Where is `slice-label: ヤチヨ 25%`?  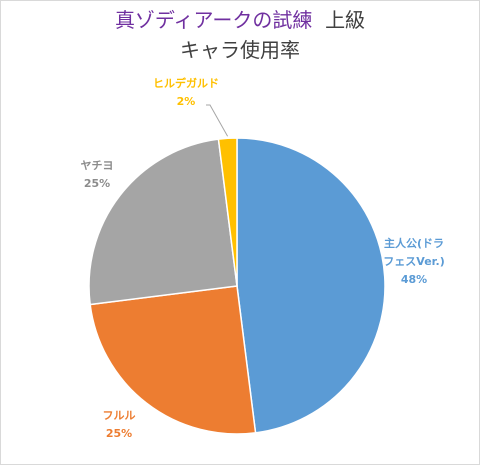
slice-label: ヤチヨ 25% is located at coordinates (97, 174).